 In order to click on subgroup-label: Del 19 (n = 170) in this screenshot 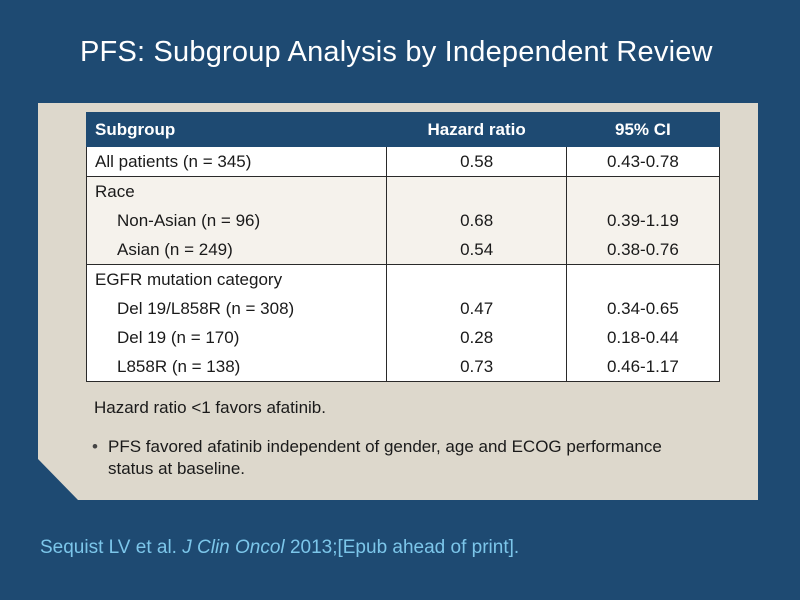, I will do `click(178, 337)`.